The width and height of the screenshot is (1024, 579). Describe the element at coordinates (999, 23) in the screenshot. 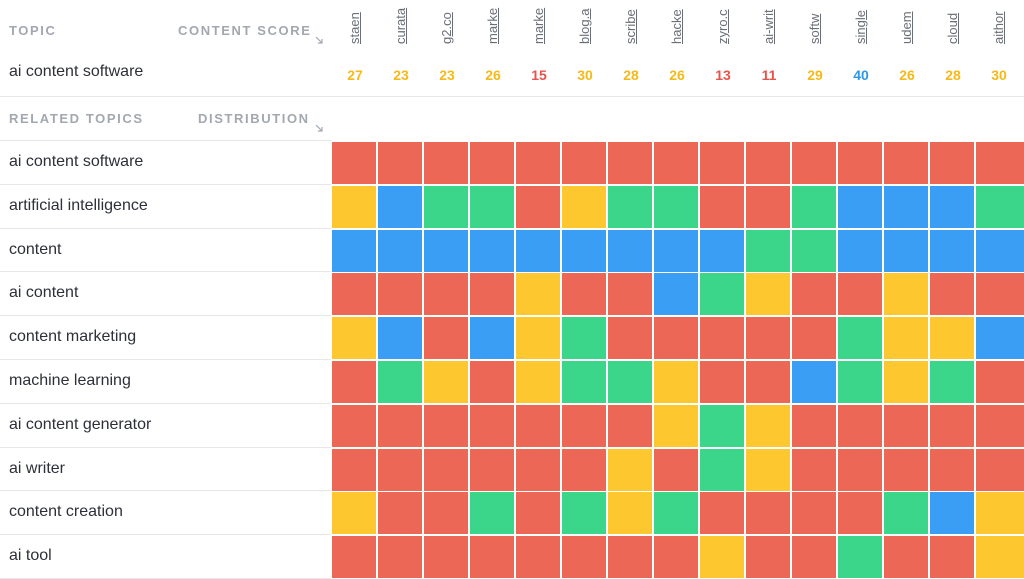

I see `site-link: aithor` at that location.